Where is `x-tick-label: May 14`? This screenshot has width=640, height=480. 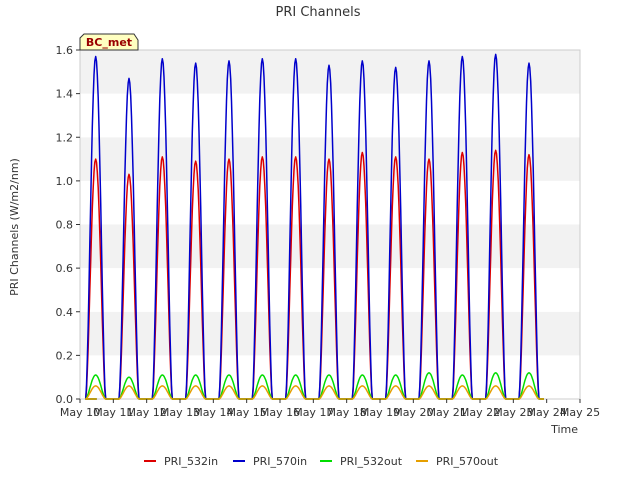 x-tick-label: May 14 is located at coordinates (213, 412).